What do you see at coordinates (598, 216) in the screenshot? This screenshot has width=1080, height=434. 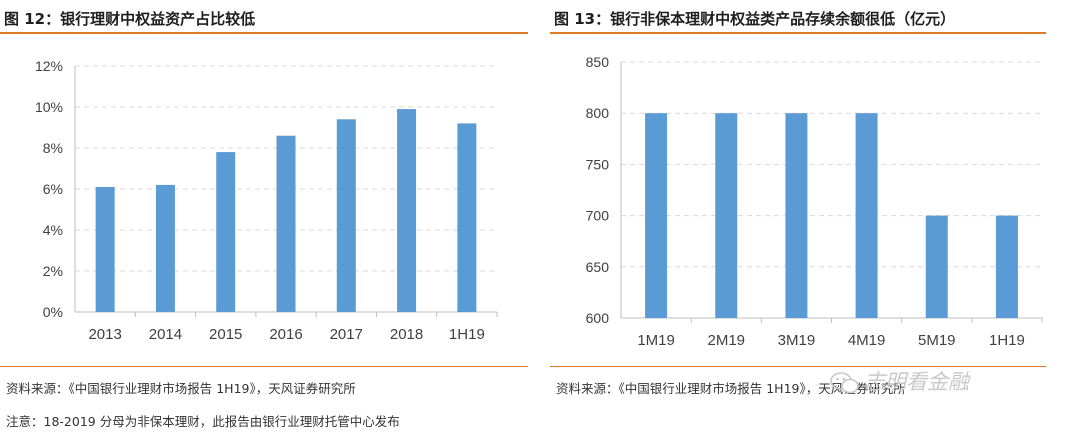 I see `y-tick-label: 700` at bounding box center [598, 216].